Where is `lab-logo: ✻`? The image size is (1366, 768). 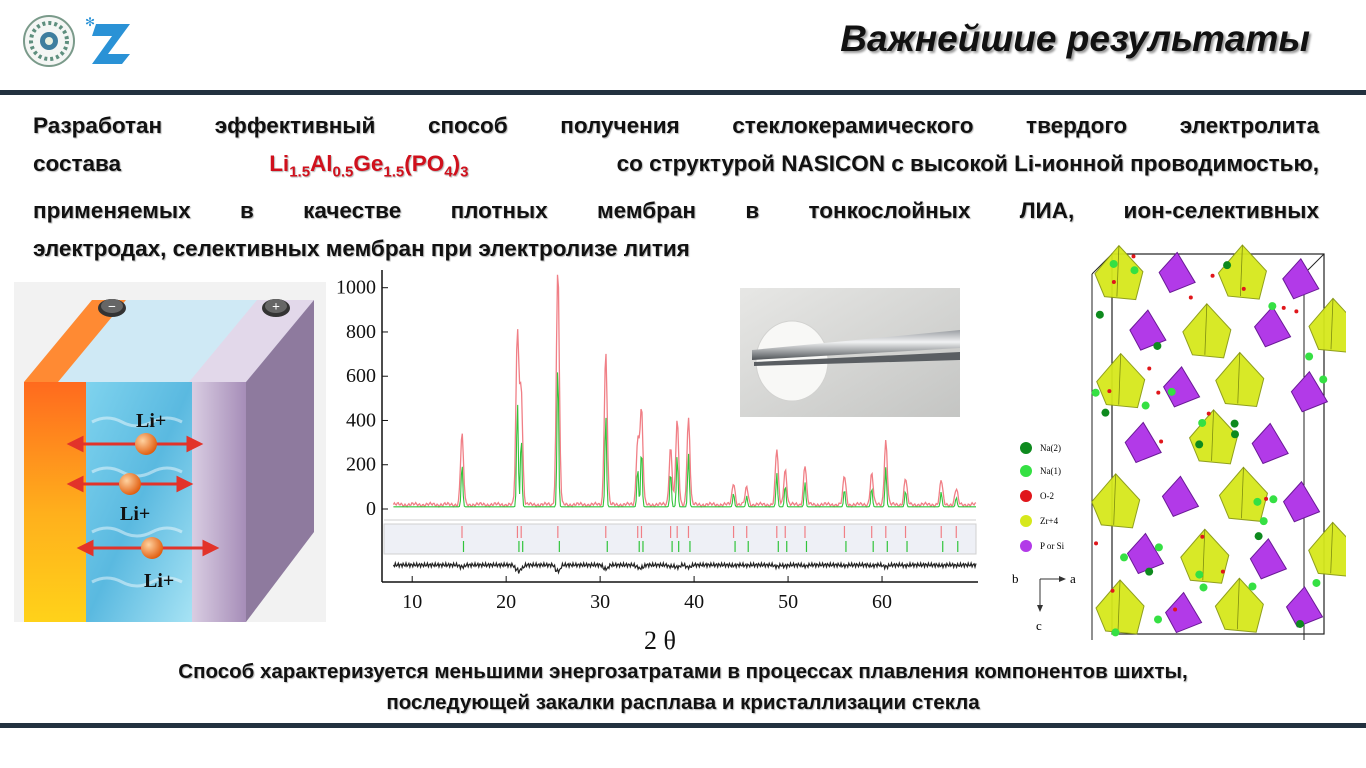 lab-logo: ✻ is located at coordinates (109, 42).